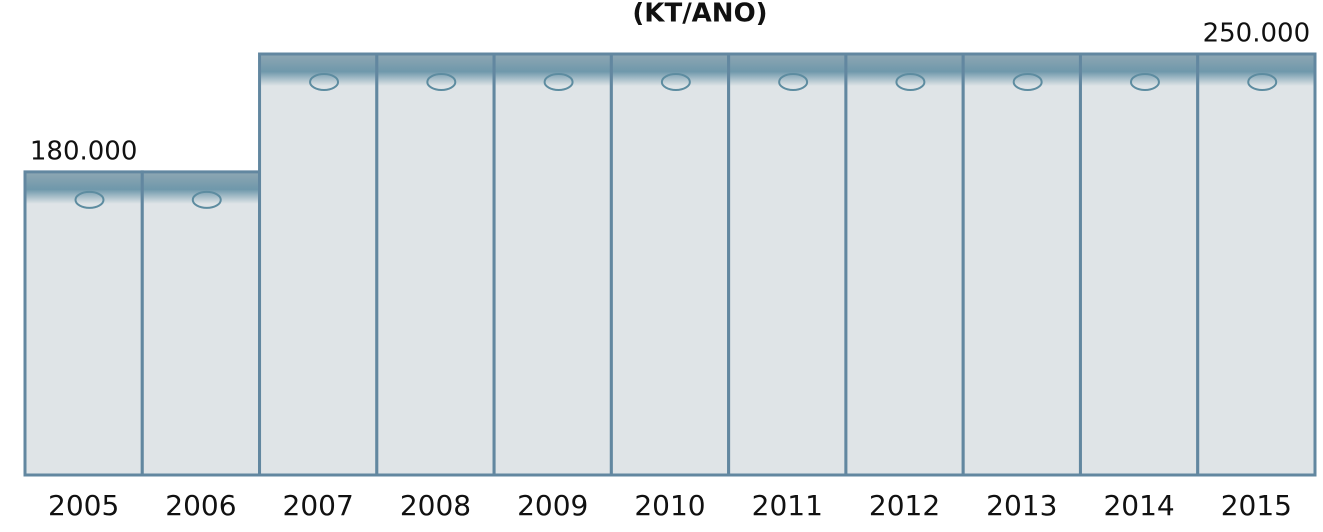 Image resolution: width=1323 pixels, height=532 pixels. I want to click on chart-title: (KT/ANO), so click(699, 14).